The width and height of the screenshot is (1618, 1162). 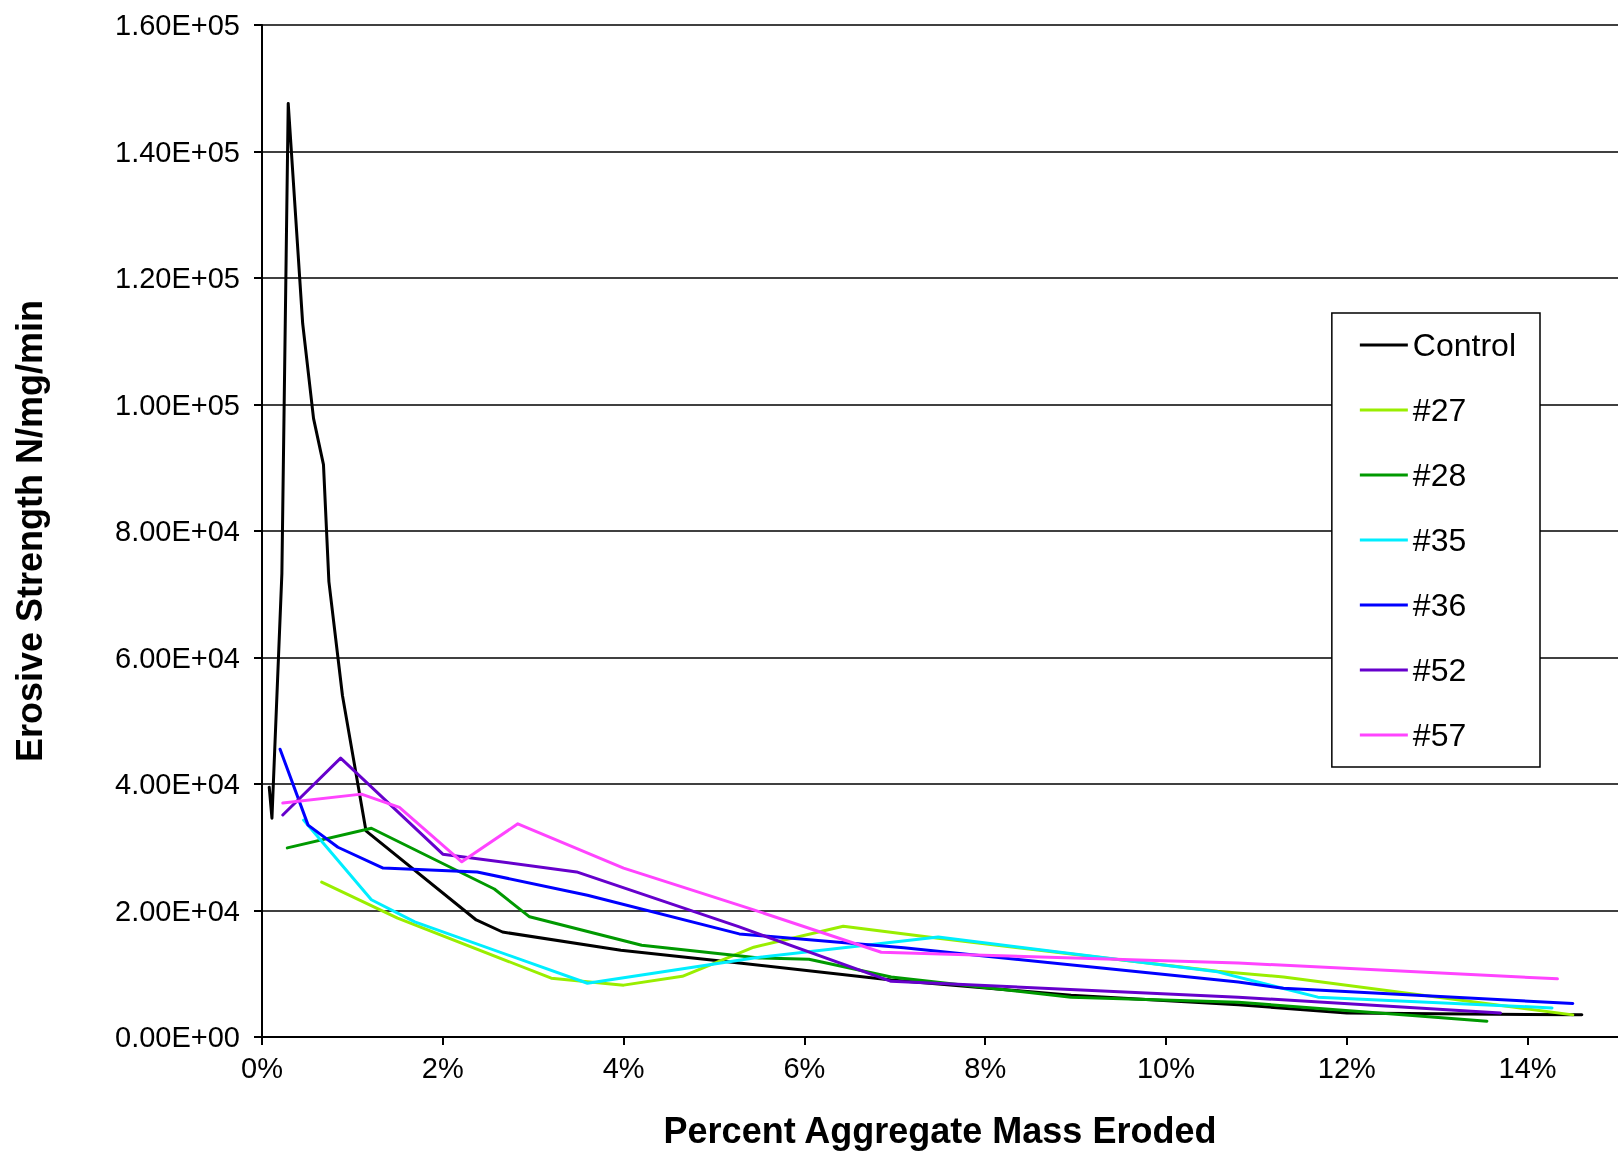 What do you see at coordinates (177, 657) in the screenshot?
I see `y-tick-label: 6.00E+04` at bounding box center [177, 657].